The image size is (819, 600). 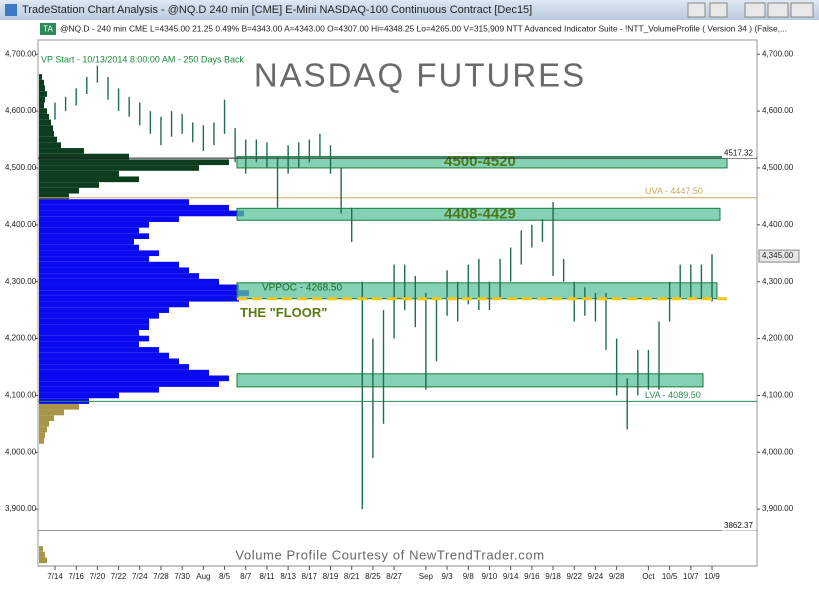 What do you see at coordinates (283, 312) in the screenshot?
I see `floor-label: THE "FLOOR"` at bounding box center [283, 312].